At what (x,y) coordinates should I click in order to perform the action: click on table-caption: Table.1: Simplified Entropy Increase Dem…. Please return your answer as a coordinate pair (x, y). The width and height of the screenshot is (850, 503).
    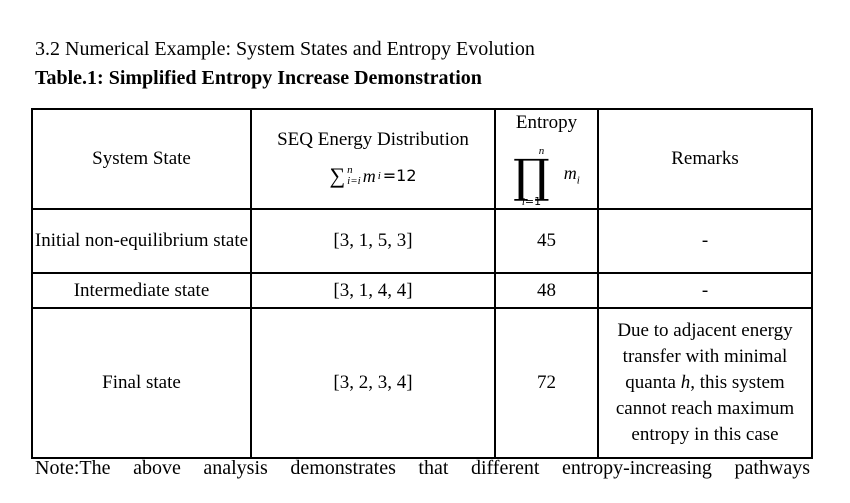
    Looking at the image, I should click on (258, 78).